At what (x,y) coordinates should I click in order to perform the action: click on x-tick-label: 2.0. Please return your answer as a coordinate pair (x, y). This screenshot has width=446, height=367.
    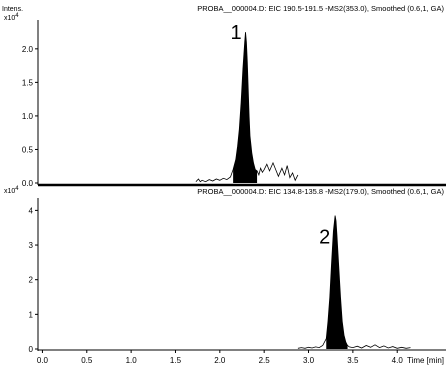
    Looking at the image, I should click on (220, 360).